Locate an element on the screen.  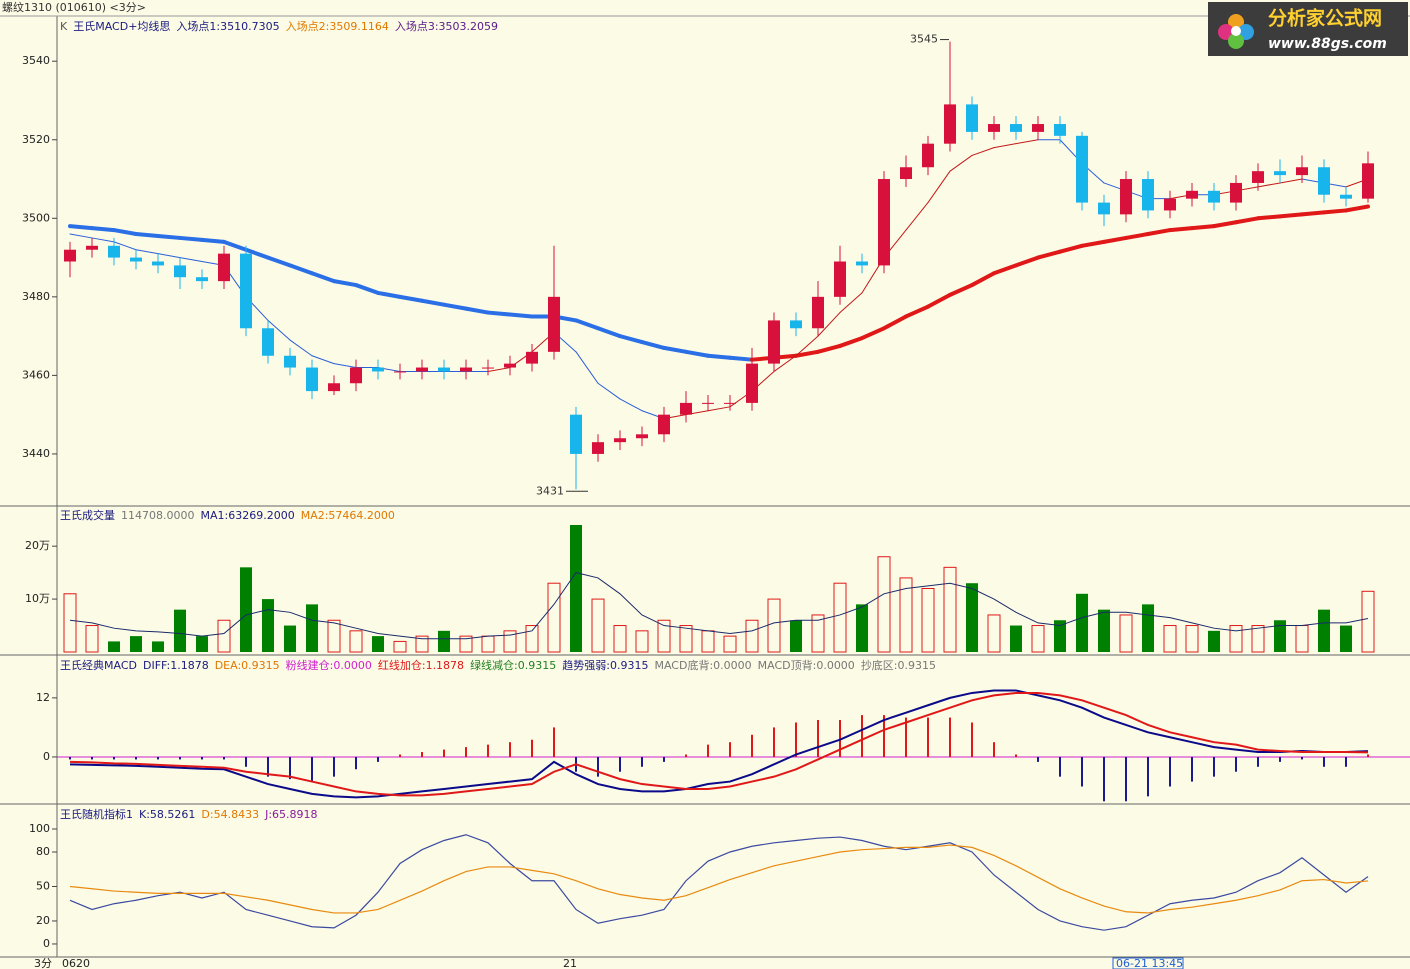
legend: 王氏随机指标1 K:58.5261 D:54.8433 J:65.8918 is located at coordinates (189, 814).